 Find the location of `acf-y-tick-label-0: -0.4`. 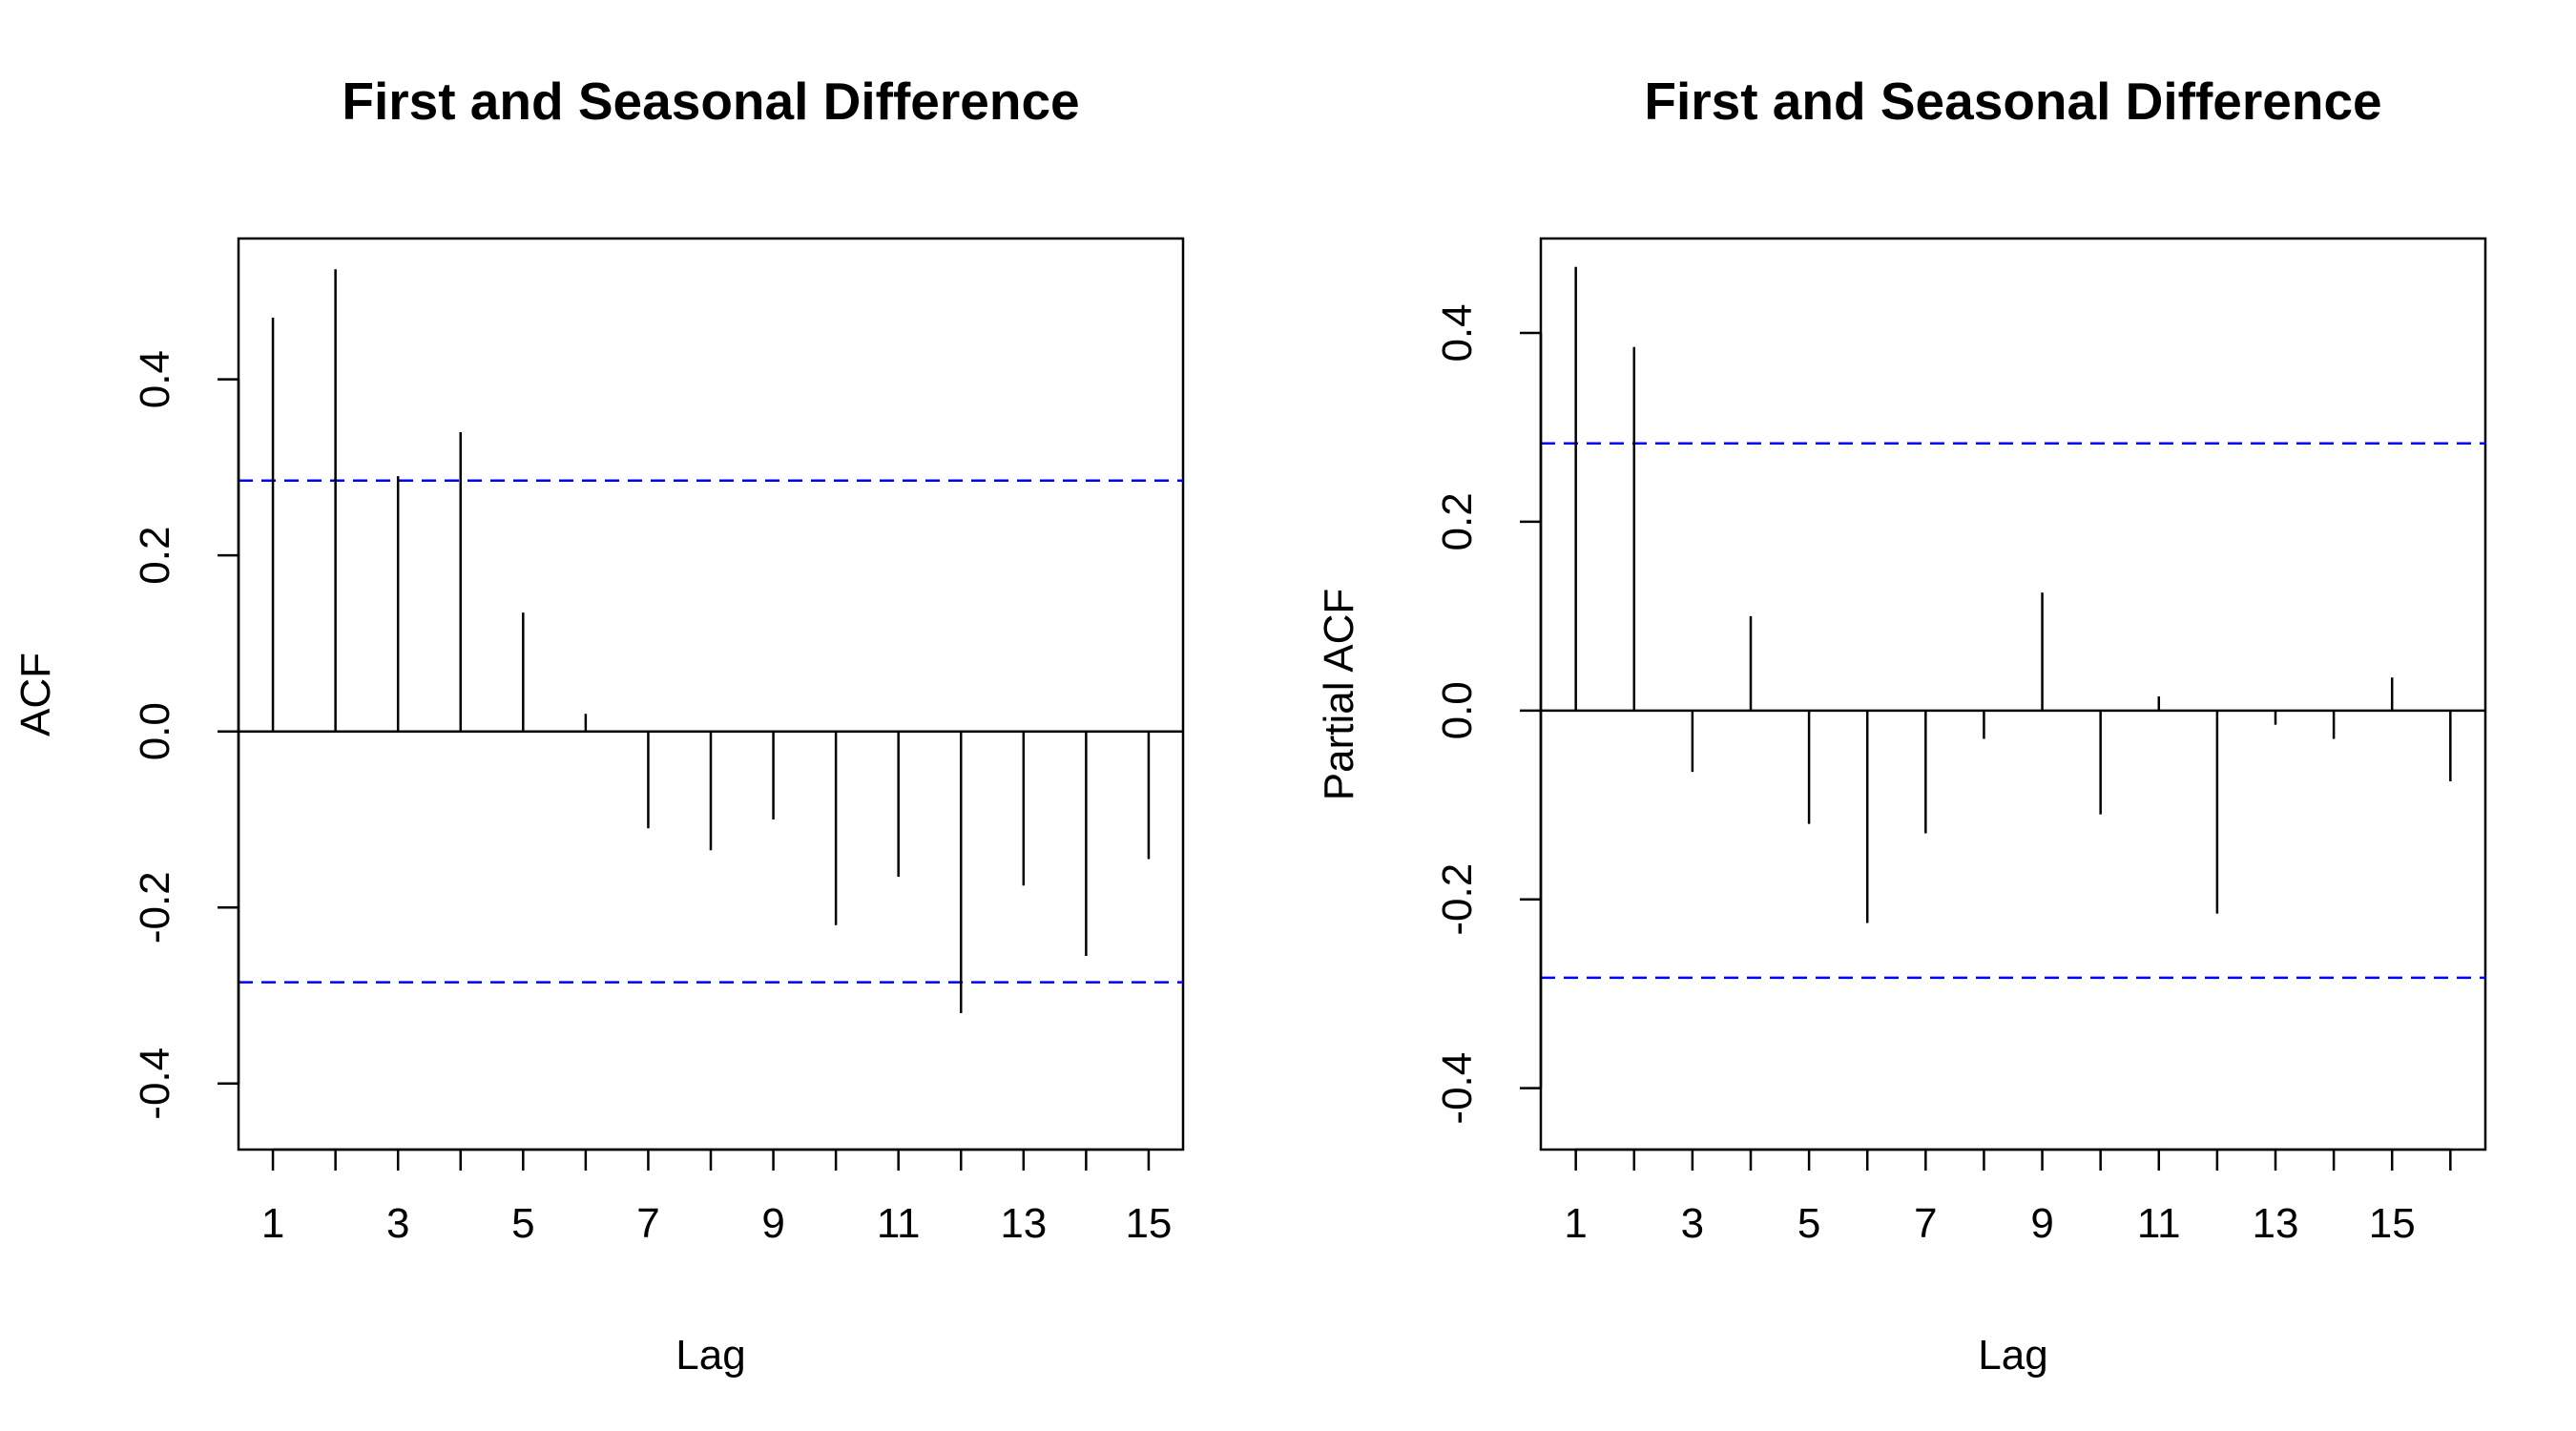

acf-y-tick-label-0: -0.4 is located at coordinates (155, 1083).